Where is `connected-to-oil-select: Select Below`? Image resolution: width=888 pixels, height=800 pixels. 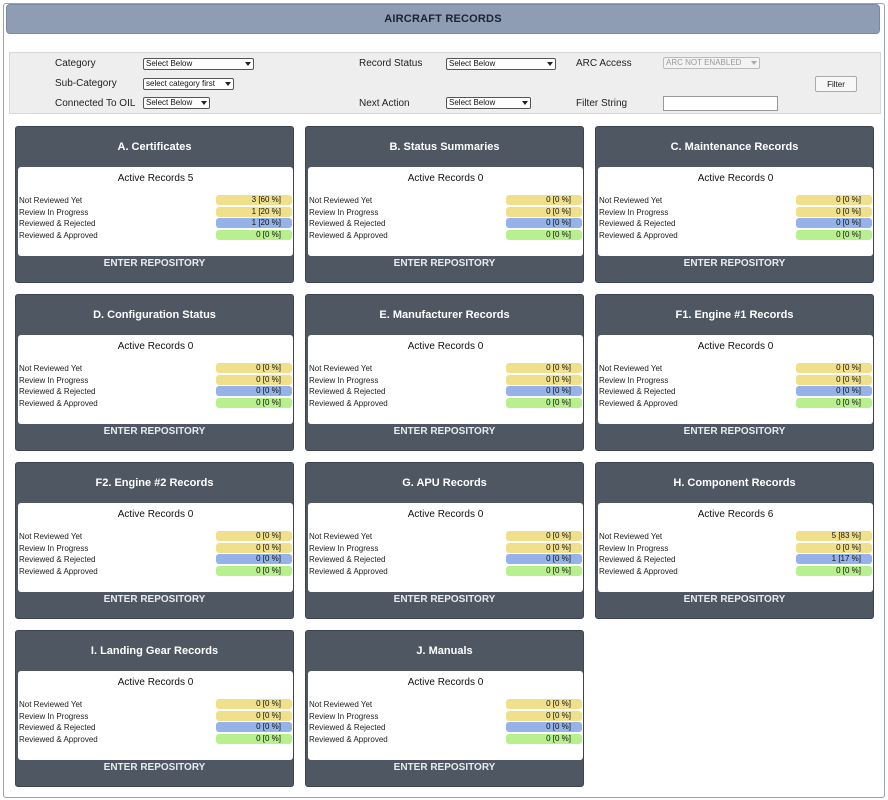
connected-to-oil-select: Select Below is located at coordinates (176, 103).